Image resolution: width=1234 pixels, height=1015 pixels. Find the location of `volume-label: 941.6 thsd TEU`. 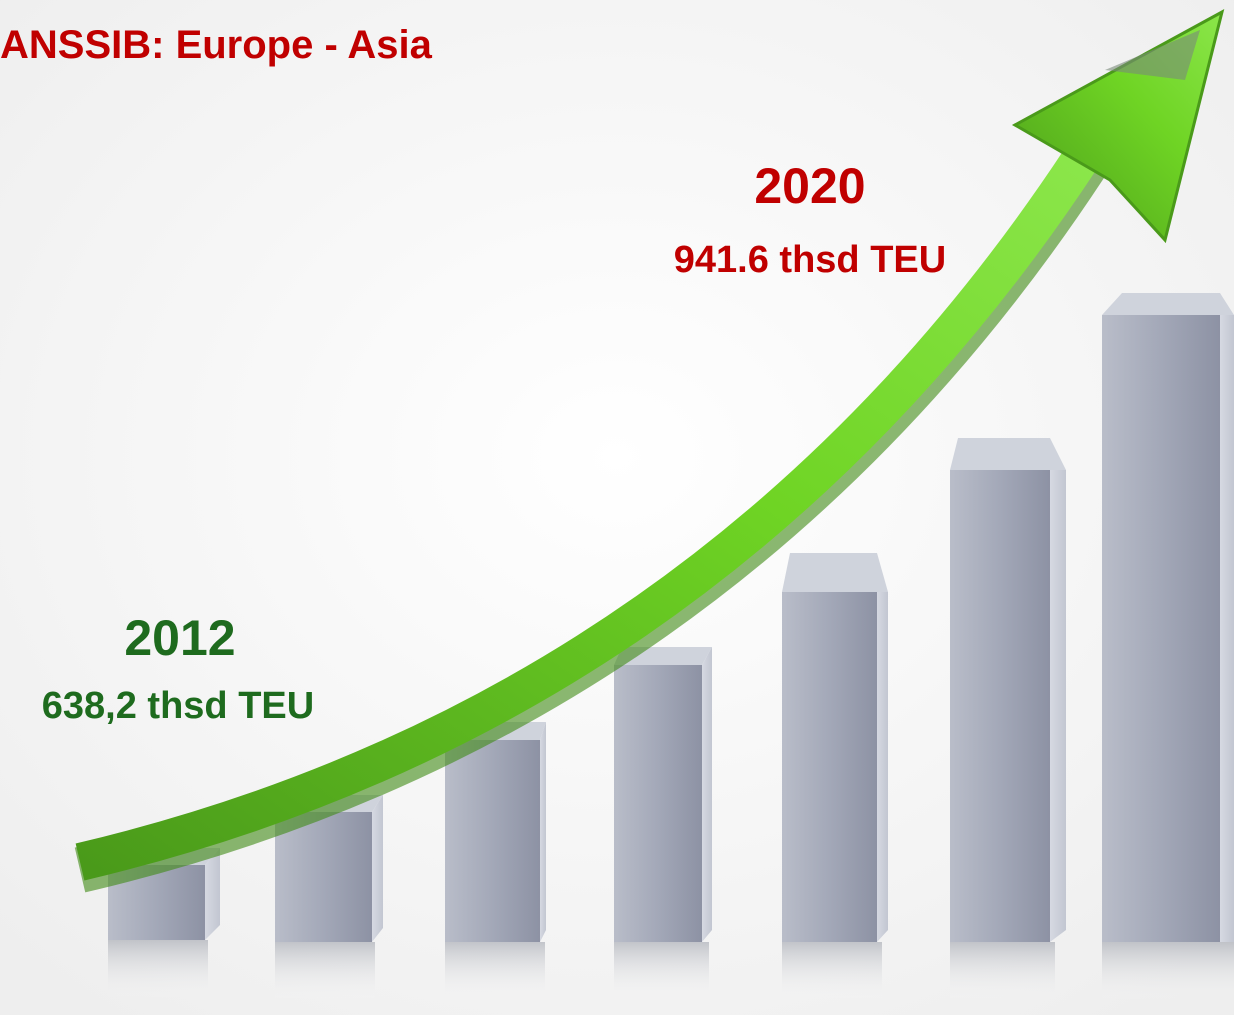

volume-label: 941.6 thsd TEU is located at coordinates (810, 260).